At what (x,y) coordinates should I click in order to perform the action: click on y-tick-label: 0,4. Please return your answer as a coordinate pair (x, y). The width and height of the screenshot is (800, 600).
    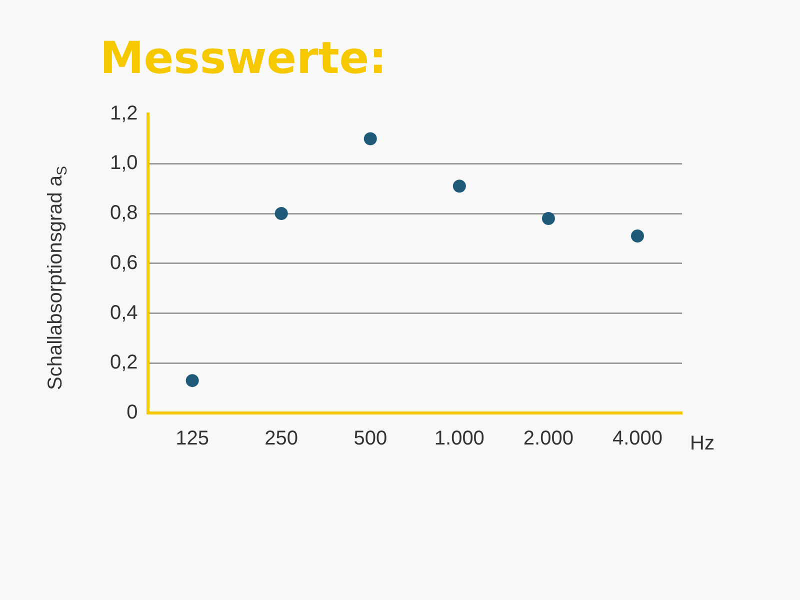
    Looking at the image, I should click on (124, 313).